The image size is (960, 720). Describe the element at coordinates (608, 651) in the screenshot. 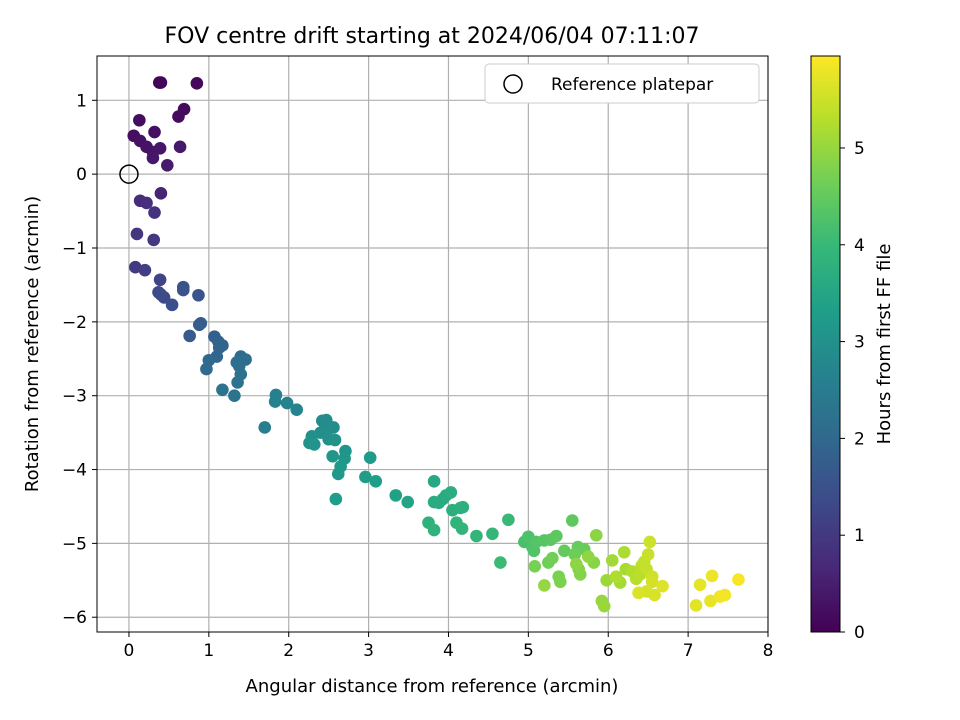

I see `x-tick-label: 6` at that location.